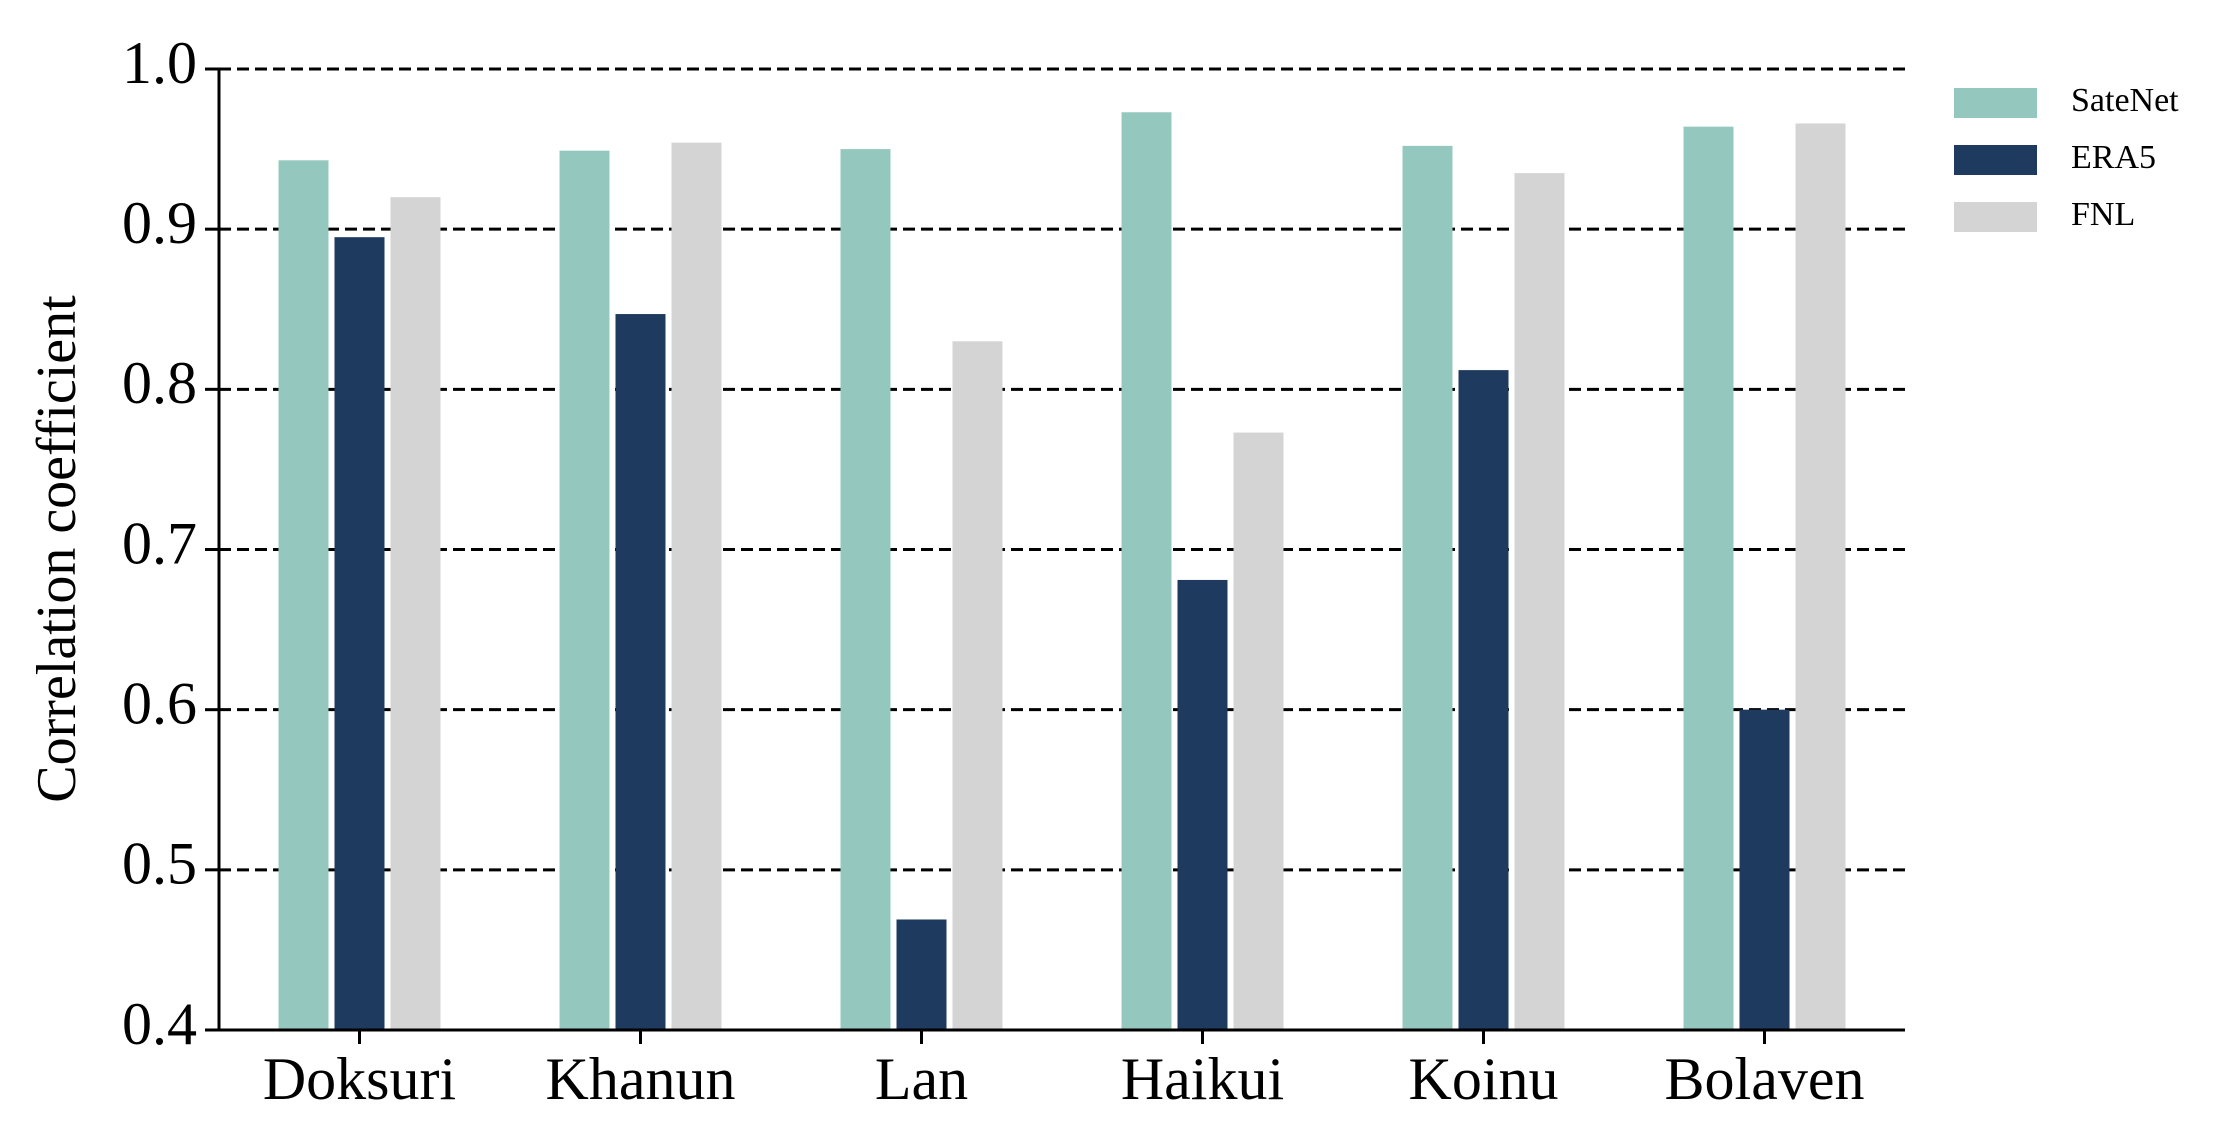 This screenshot has height=1134, width=2220. Describe the element at coordinates (159, 864) in the screenshot. I see `y-tick-label: 0.5` at that location.